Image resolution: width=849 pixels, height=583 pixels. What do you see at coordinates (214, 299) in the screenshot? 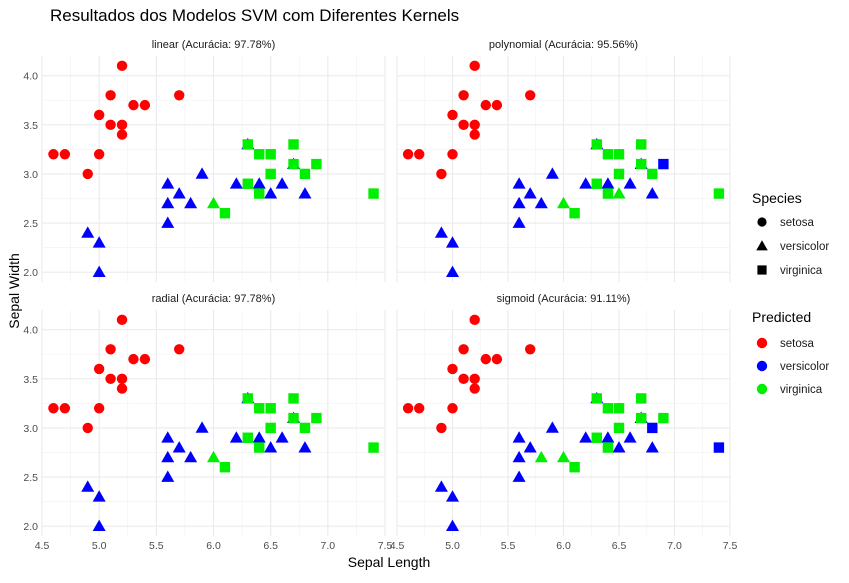
I see `panel-label: radial (Acurácia: 97.78%)` at bounding box center [214, 299].